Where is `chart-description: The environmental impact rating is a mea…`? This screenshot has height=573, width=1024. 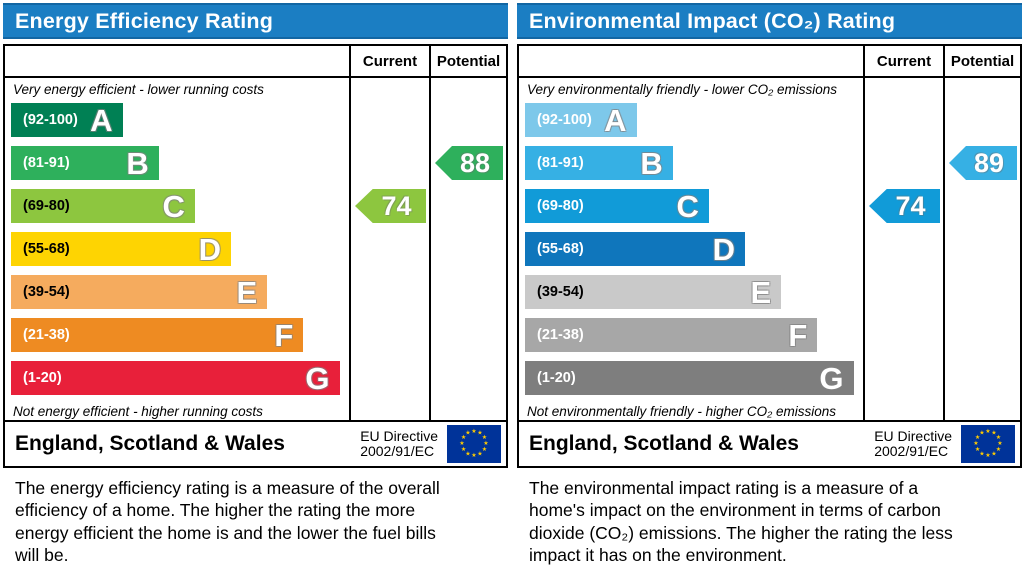 chart-description: The environmental impact rating is a mea… is located at coordinates (741, 522).